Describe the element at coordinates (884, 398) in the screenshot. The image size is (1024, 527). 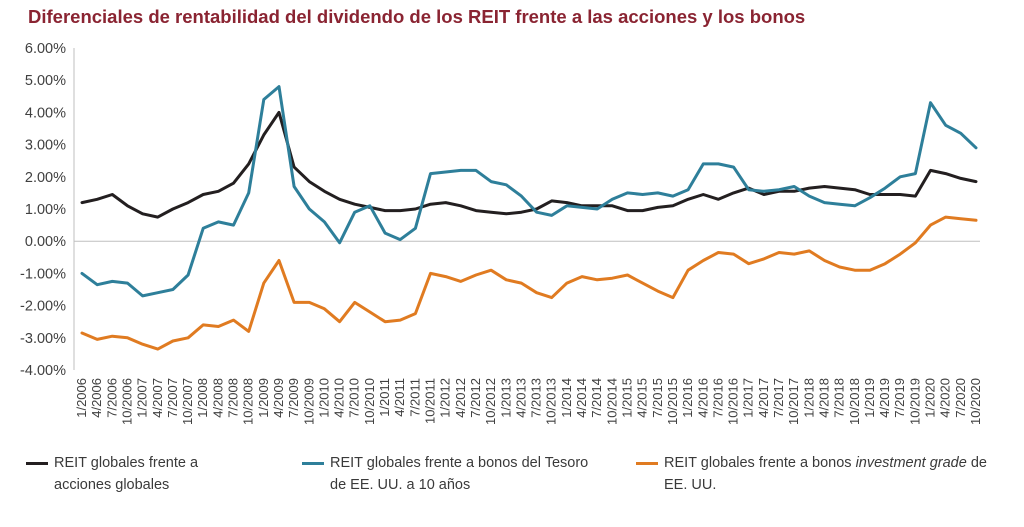
I see `x-tick-label: 4/2019` at that location.